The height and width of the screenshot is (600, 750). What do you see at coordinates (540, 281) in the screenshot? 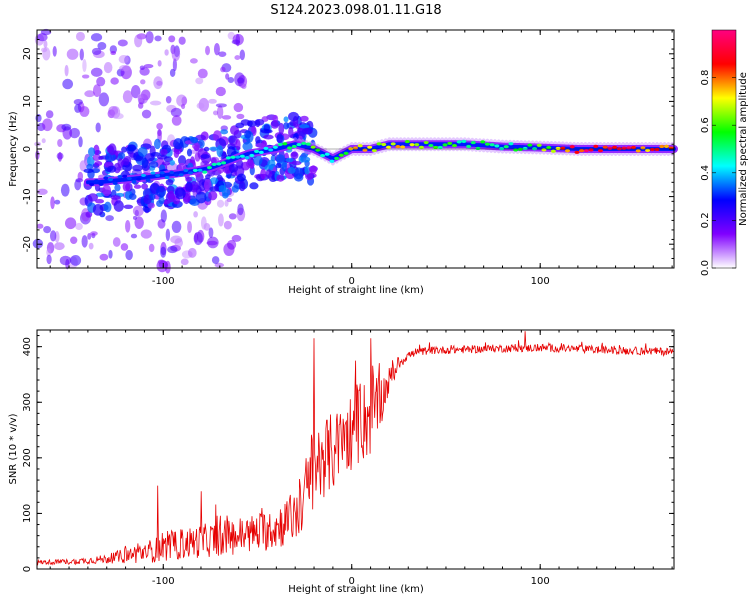
I see `spectrogram-x-tick-label: 100` at bounding box center [540, 281].